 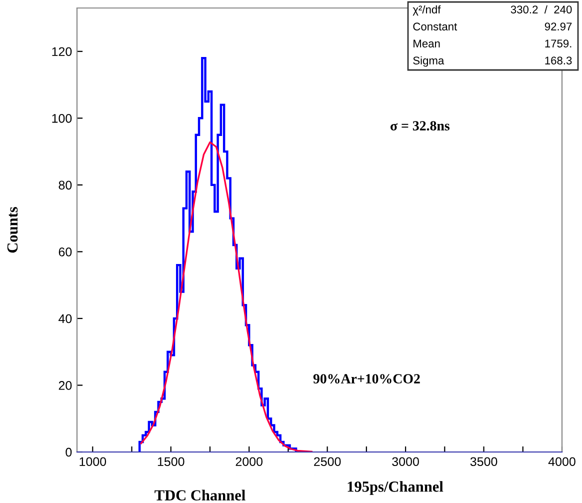 What do you see at coordinates (396, 488) in the screenshot?
I see `text: 195ps/Channel` at bounding box center [396, 488].